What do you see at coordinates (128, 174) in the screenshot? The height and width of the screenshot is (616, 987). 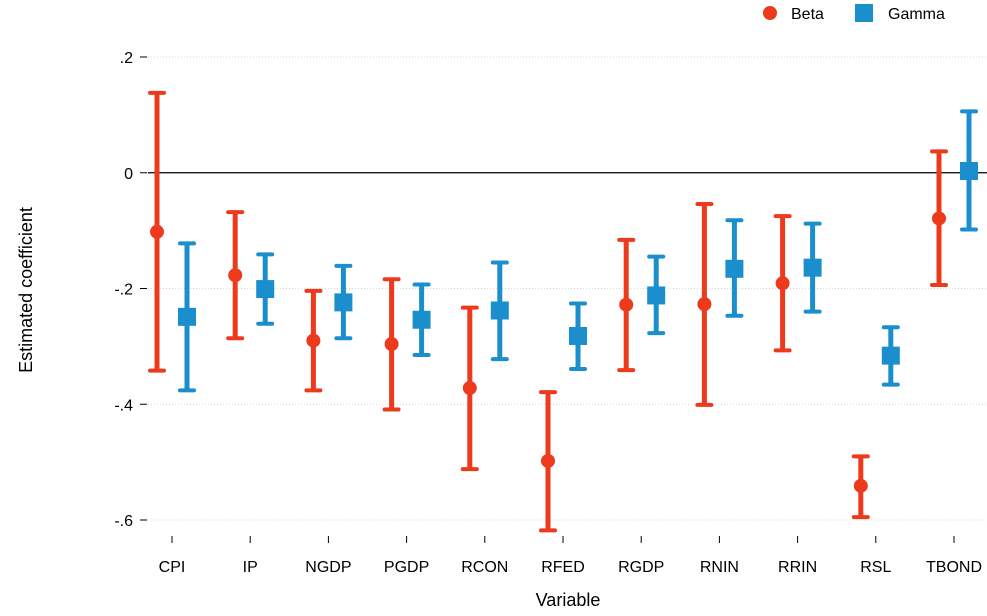 I see `y-tick-label: 0` at bounding box center [128, 174].